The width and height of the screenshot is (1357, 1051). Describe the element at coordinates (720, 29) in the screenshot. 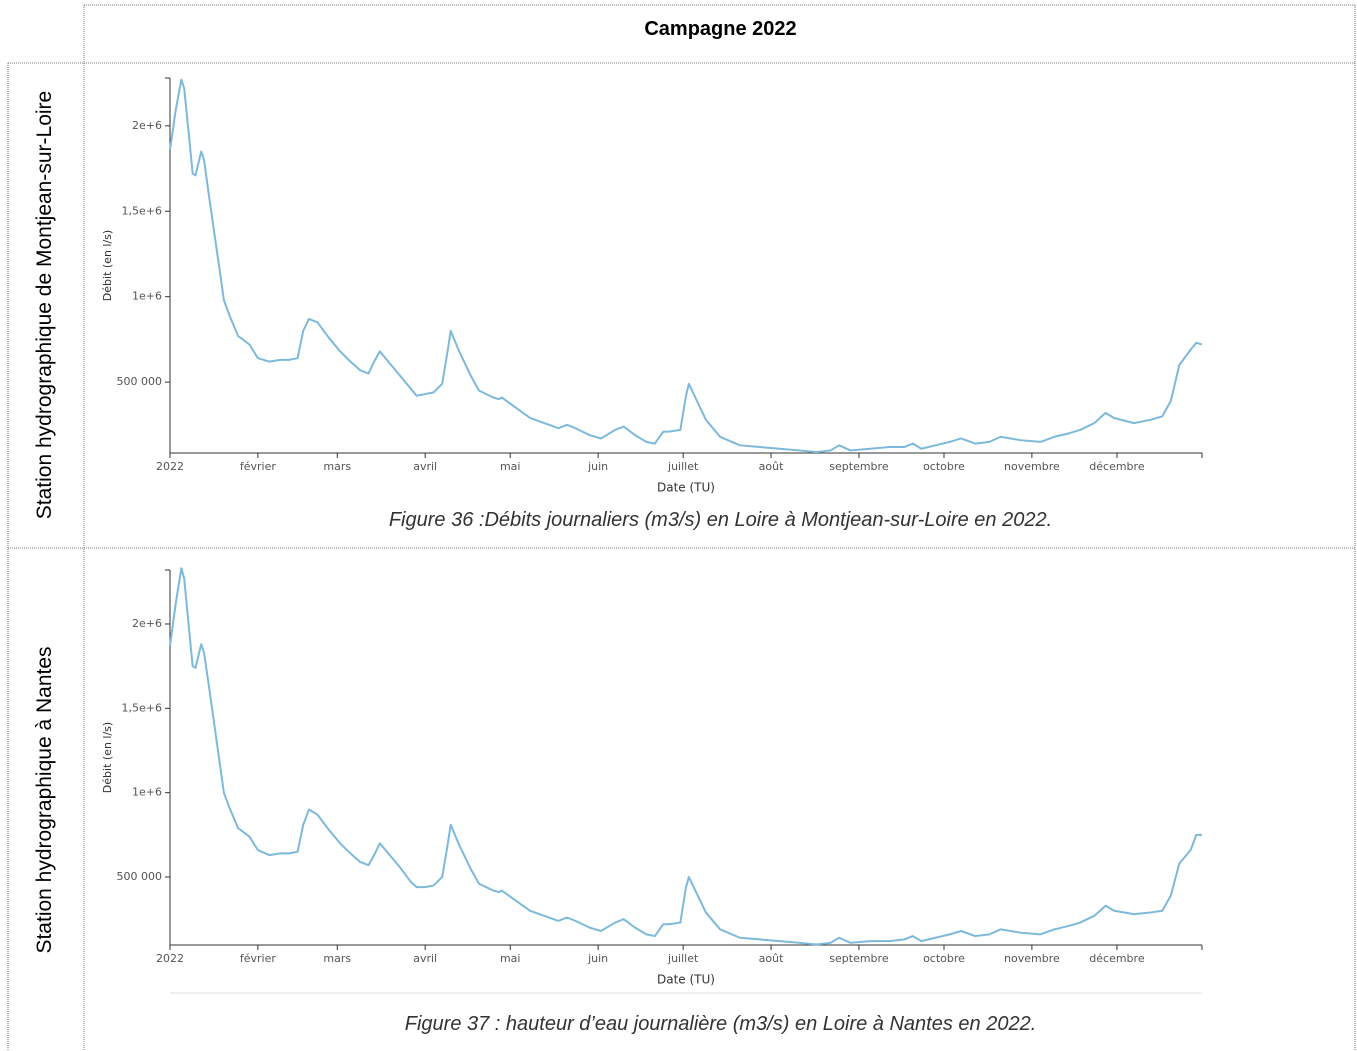

I see `header-title: Campagne 2022` at that location.